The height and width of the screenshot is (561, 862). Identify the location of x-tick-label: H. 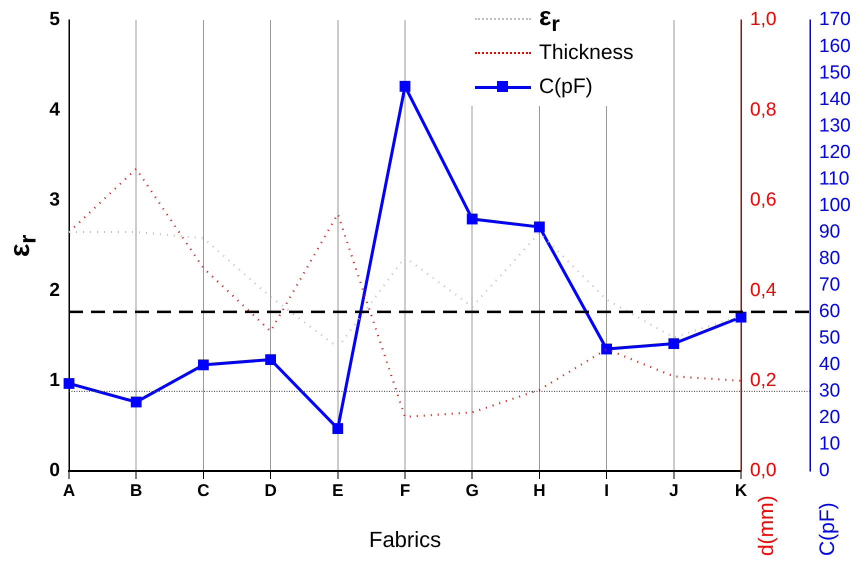
(539, 490).